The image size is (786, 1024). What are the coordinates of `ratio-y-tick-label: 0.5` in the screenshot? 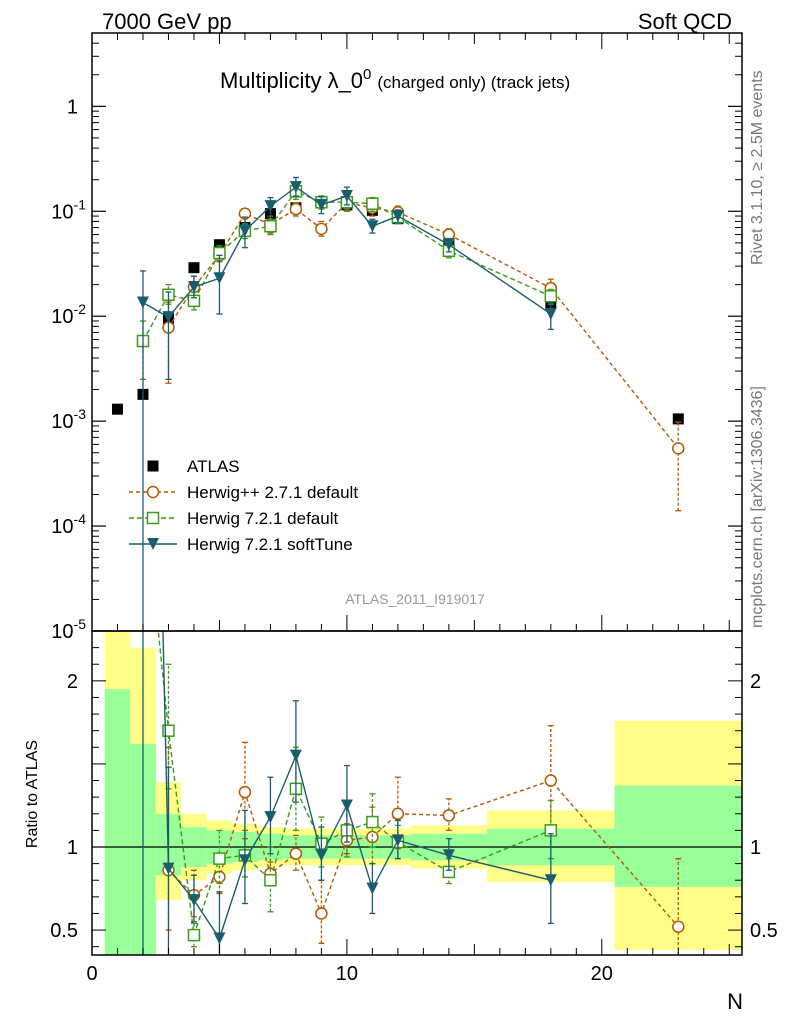 It's located at (64, 931).